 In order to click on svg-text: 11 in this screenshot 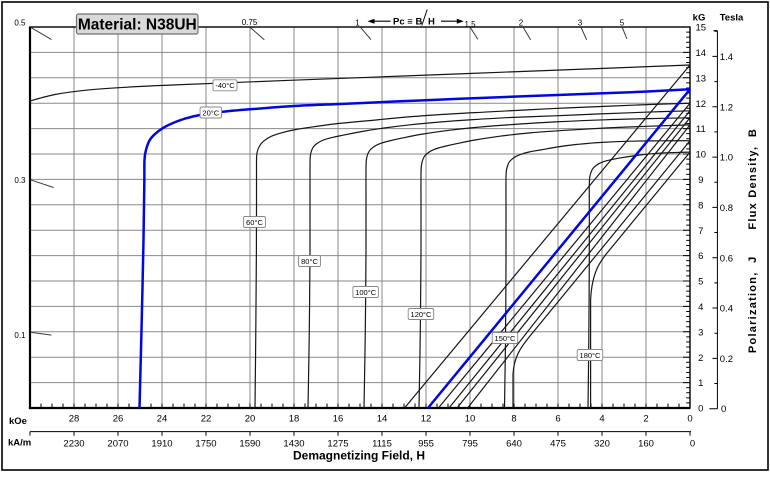, I will do `click(701, 129)`.